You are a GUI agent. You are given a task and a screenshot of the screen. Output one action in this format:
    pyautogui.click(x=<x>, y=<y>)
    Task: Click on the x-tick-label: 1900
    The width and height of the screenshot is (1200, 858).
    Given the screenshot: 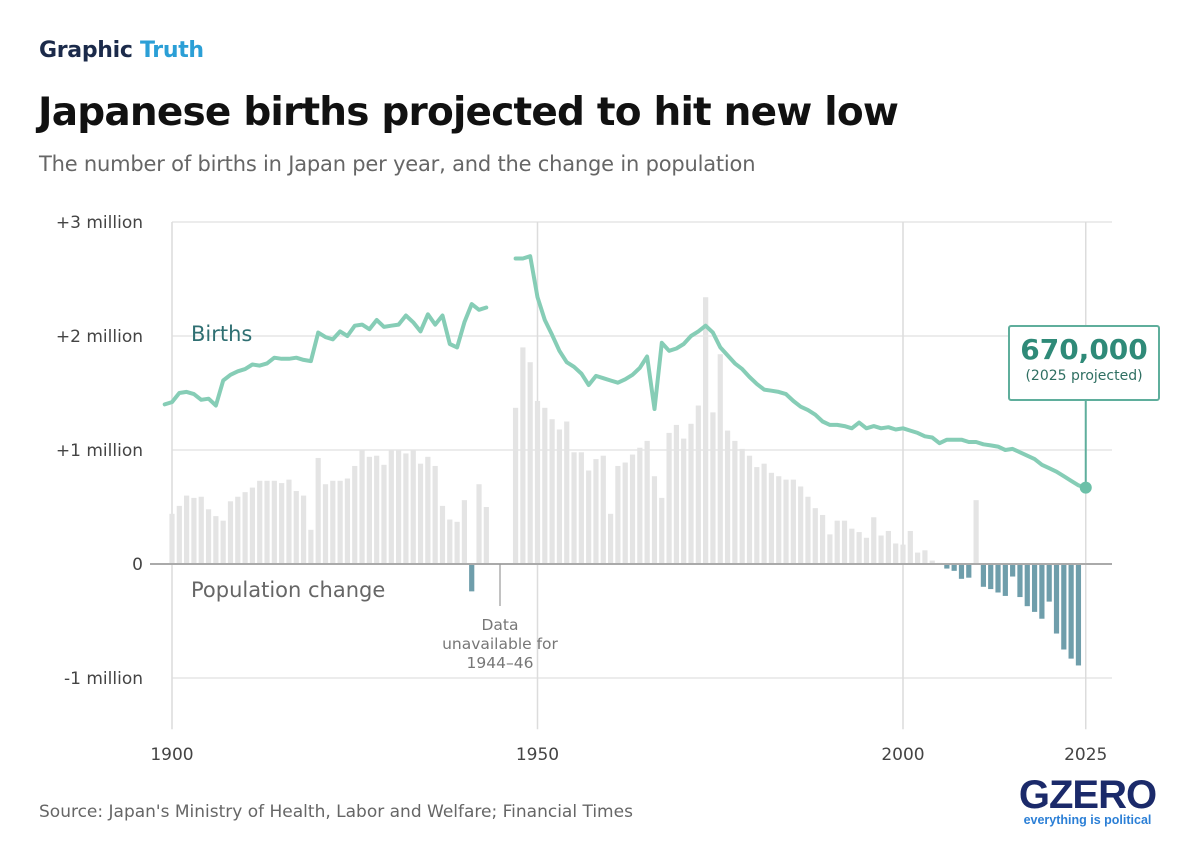 What is the action you would take?
    pyautogui.click(x=171, y=755)
    